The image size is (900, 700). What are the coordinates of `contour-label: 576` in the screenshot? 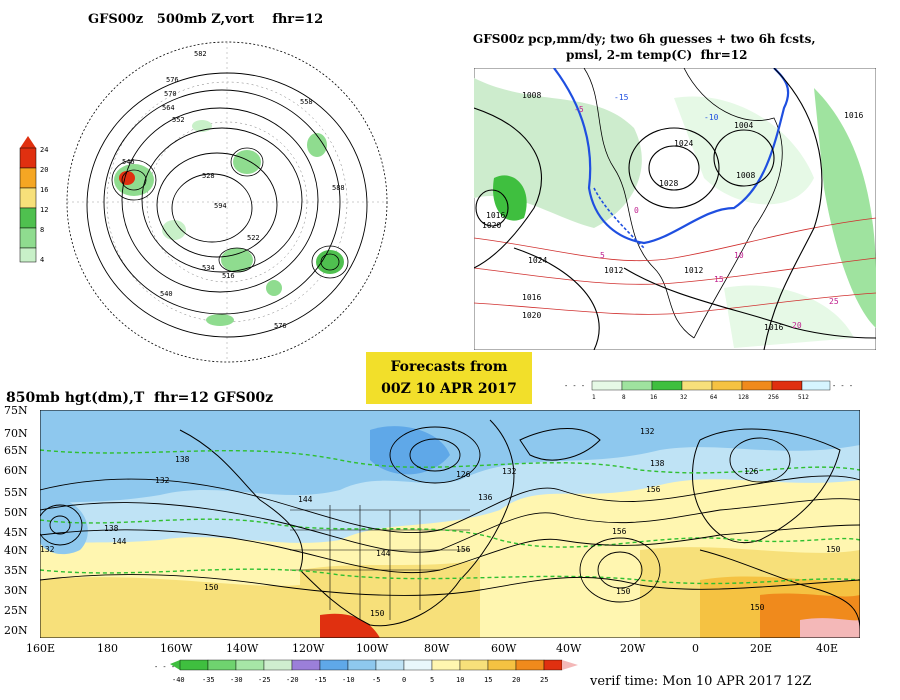 It's located at (172, 80).